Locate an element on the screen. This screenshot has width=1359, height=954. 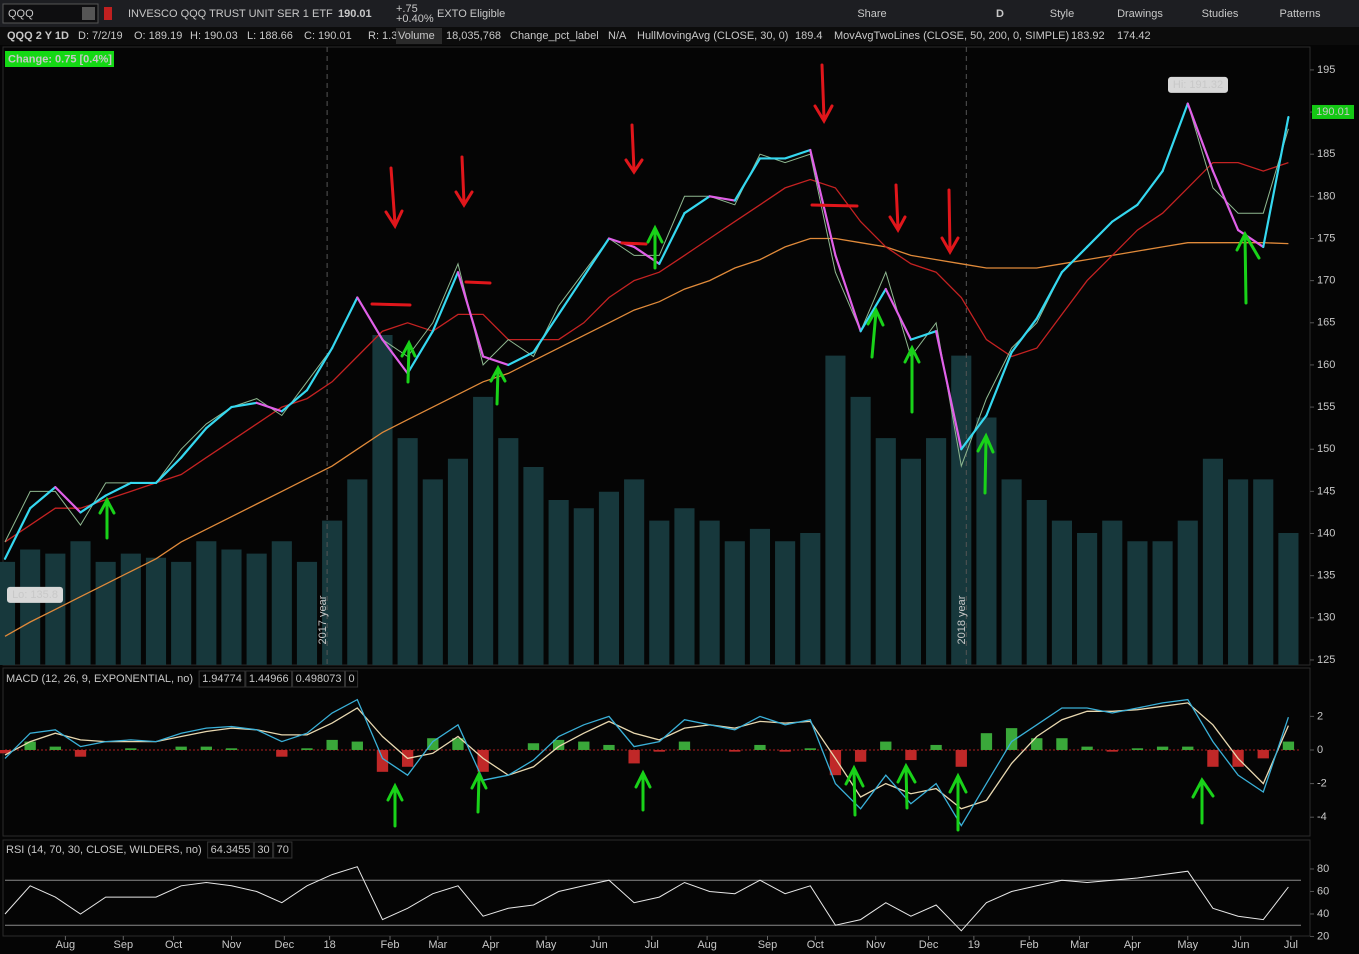
header-item: 183.92 is located at coordinates (1088, 36).